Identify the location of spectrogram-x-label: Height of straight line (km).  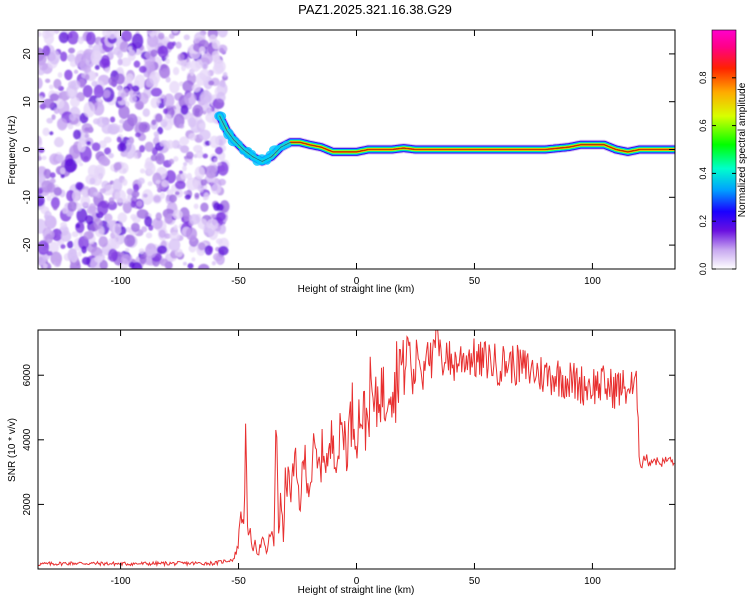
(356, 289).